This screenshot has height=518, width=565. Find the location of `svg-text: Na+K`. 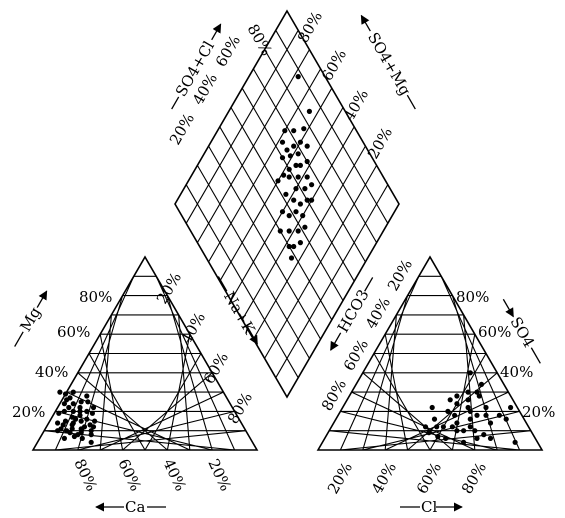

svg-text: Na+K is located at coordinates (239, 312).